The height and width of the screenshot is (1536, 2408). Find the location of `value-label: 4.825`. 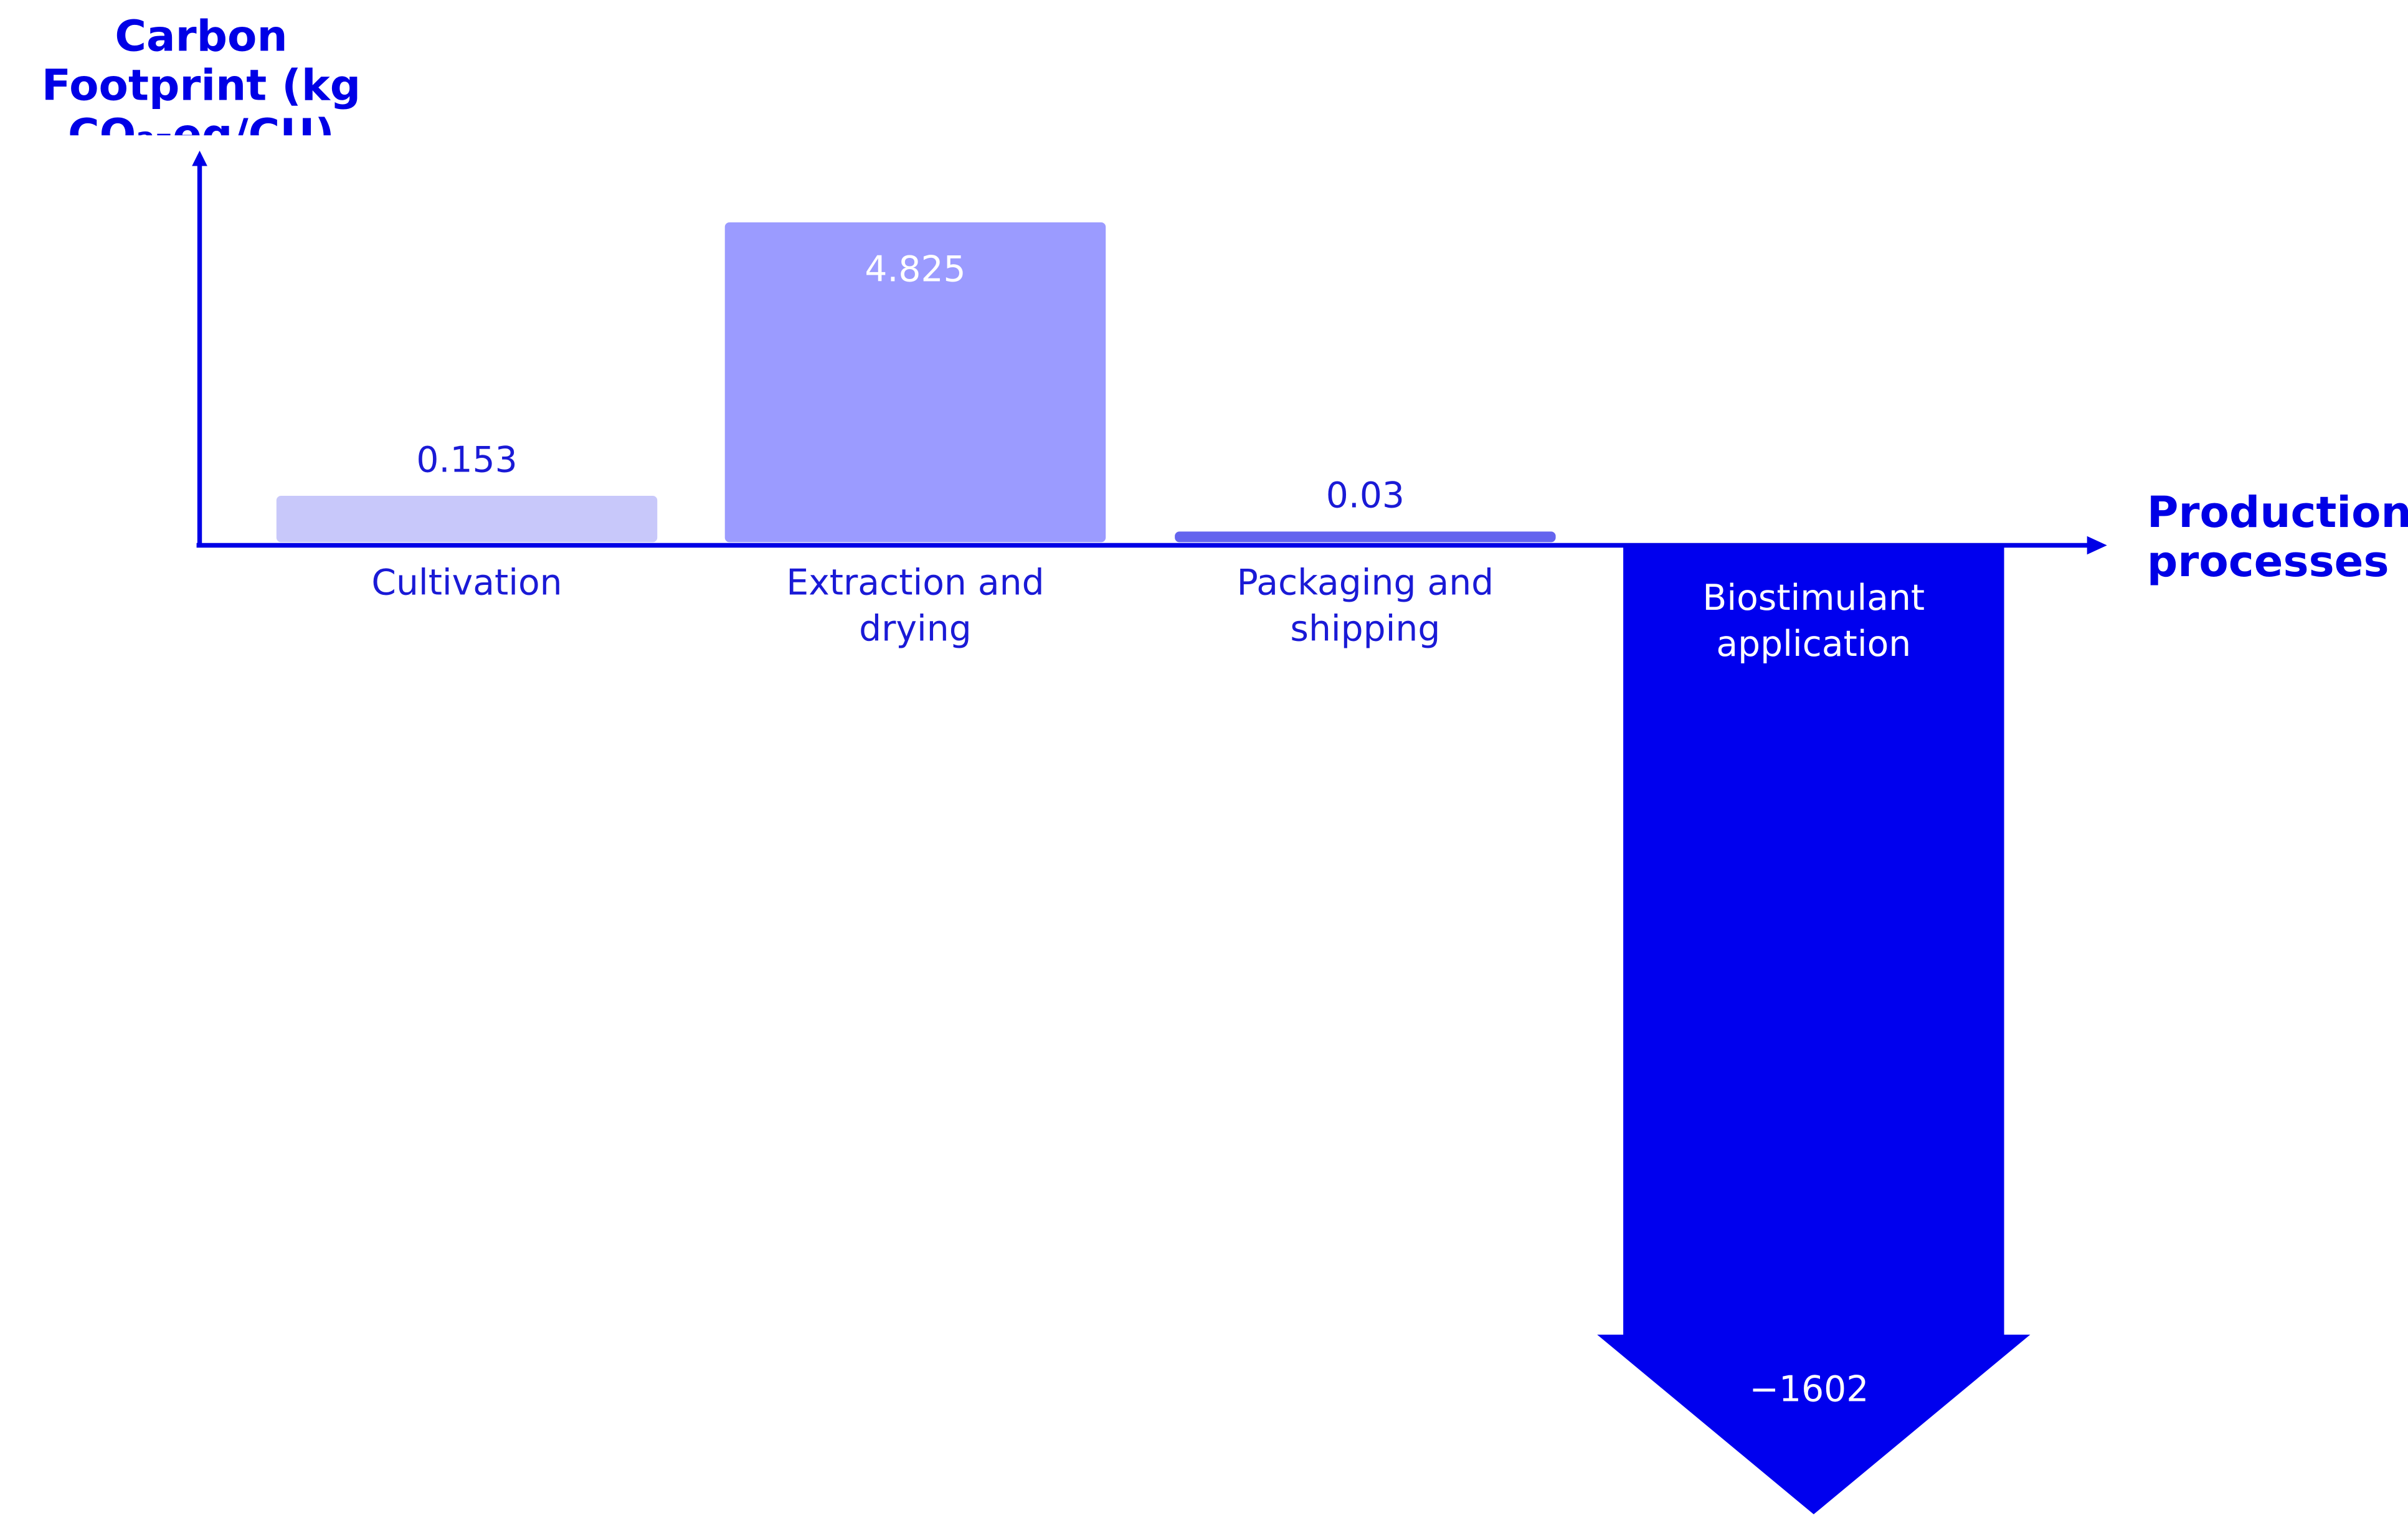

value-label: 4.825 is located at coordinates (915, 269).